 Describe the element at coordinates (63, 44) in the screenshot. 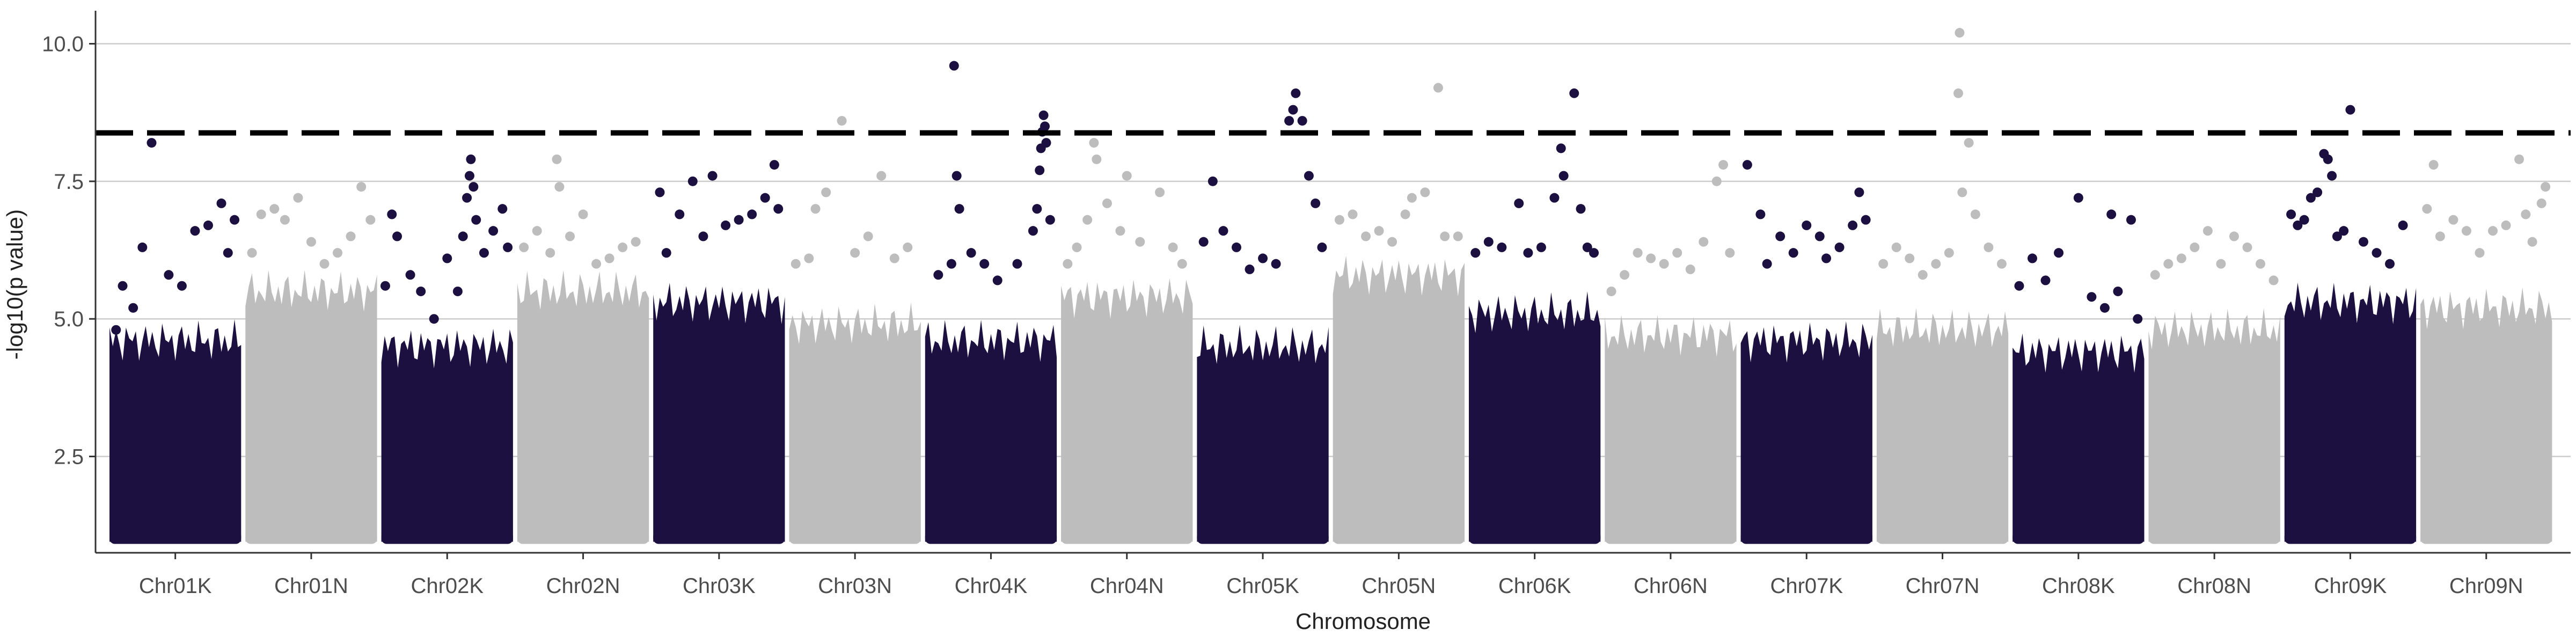

I see `y-tick-label: 10.0` at that location.